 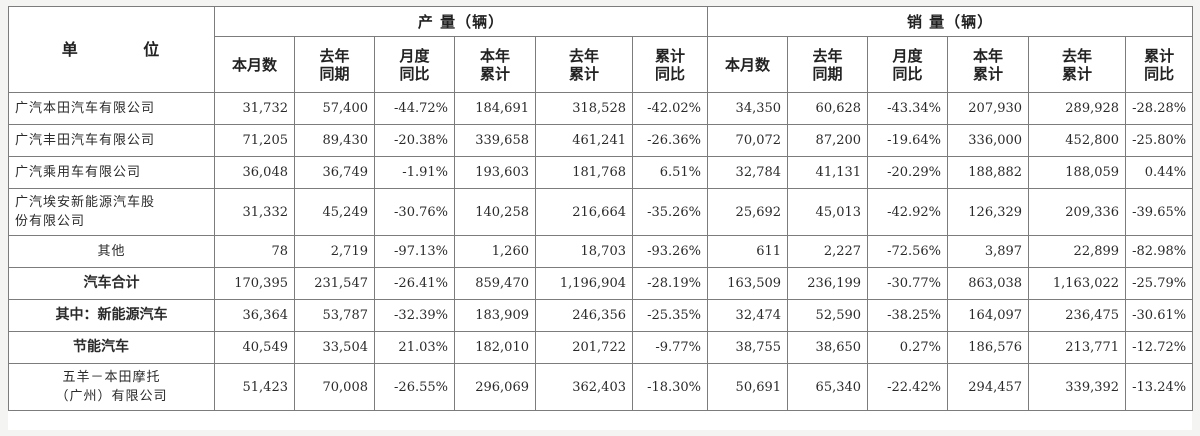 What do you see at coordinates (254, 347) in the screenshot?
I see `production-cell: 40,549` at bounding box center [254, 347].